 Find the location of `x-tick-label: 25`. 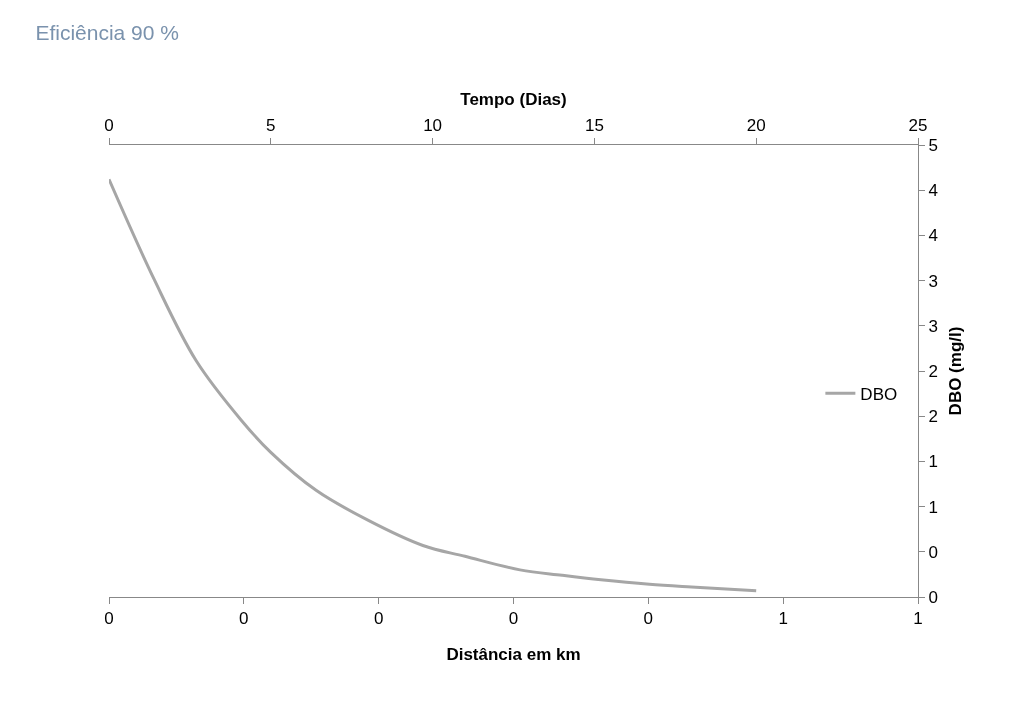

x-tick-label: 25 is located at coordinates (918, 126).